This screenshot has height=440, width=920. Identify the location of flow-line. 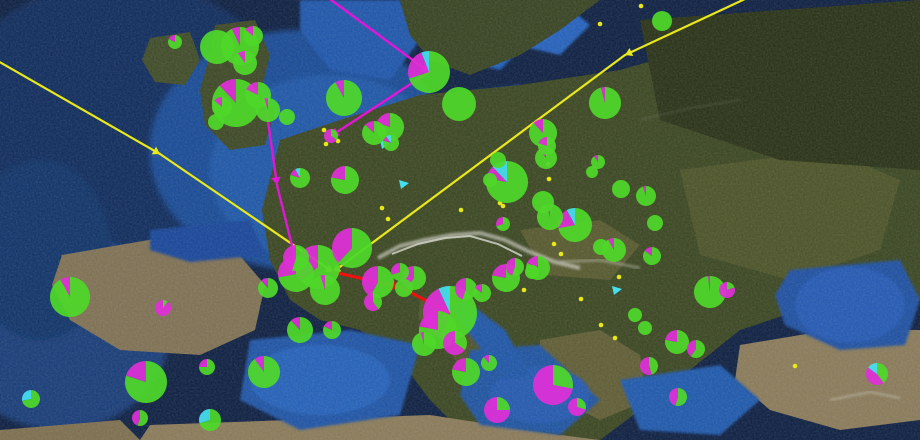
(377, 37).